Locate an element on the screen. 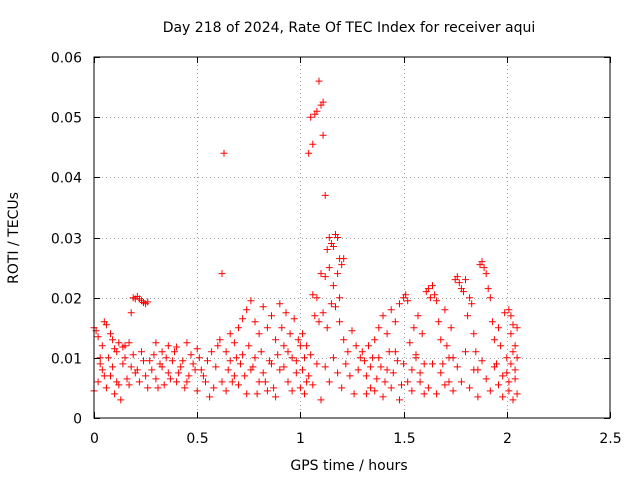 This screenshot has width=640, height=480. x-tick-label: 1.5 is located at coordinates (404, 439).